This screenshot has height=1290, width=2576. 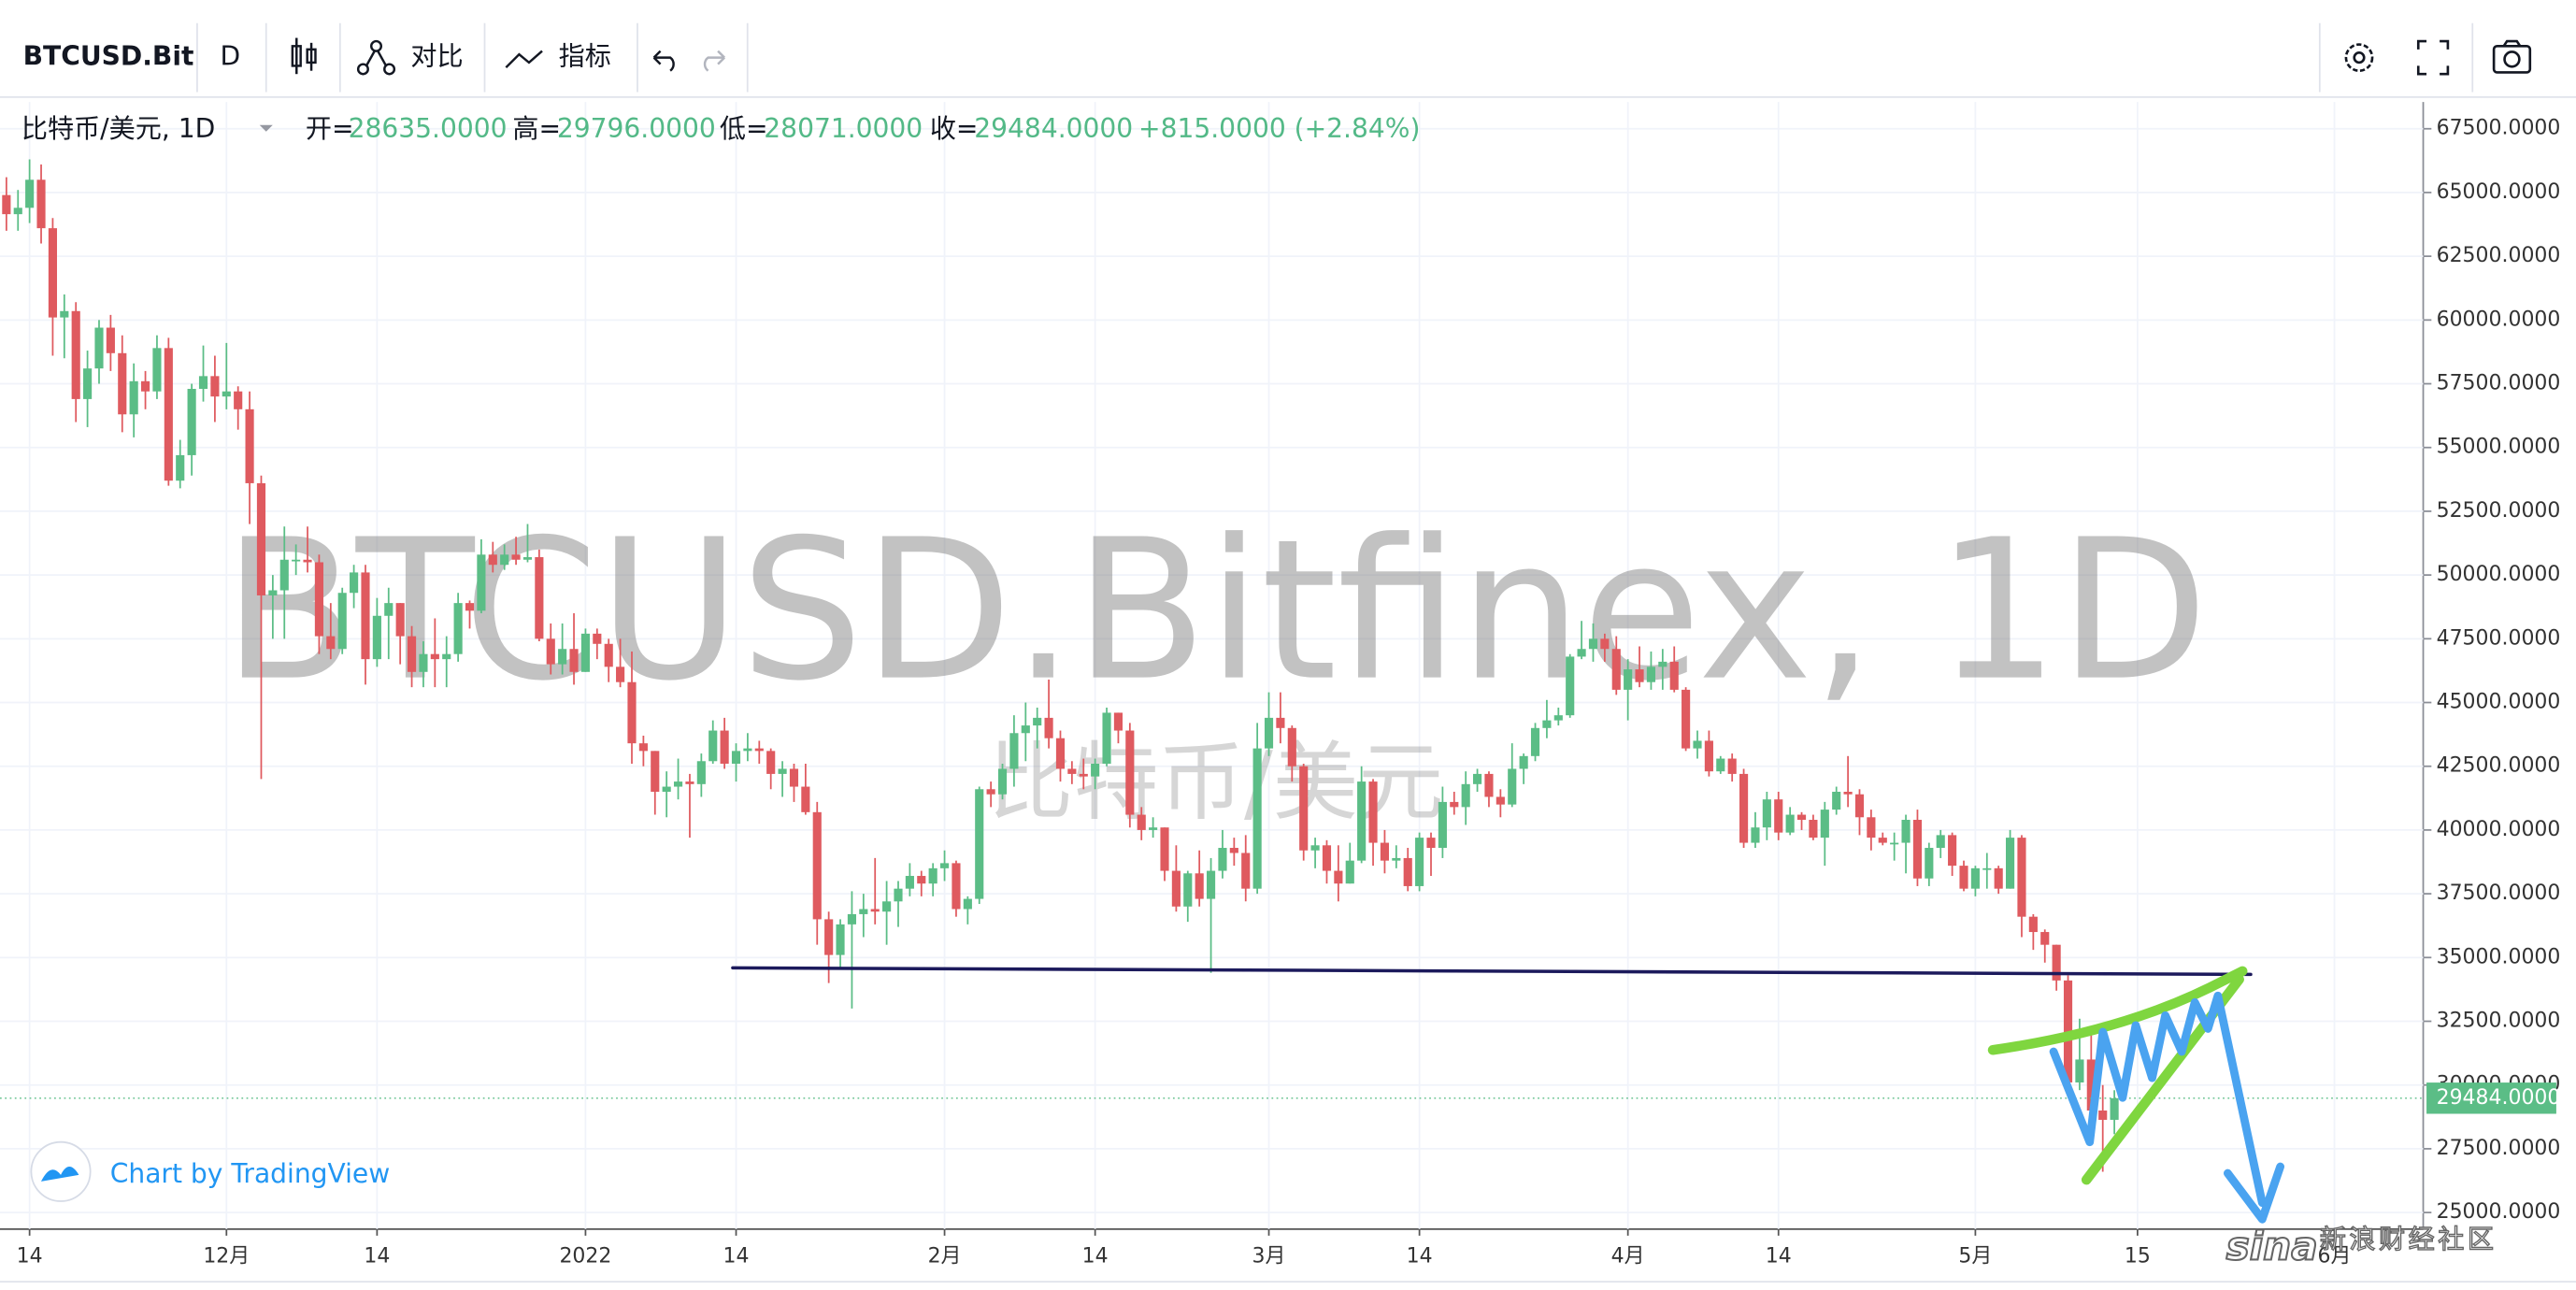 What do you see at coordinates (250, 1173) in the screenshot?
I see `badge-text: Chart by TradingView` at bounding box center [250, 1173].